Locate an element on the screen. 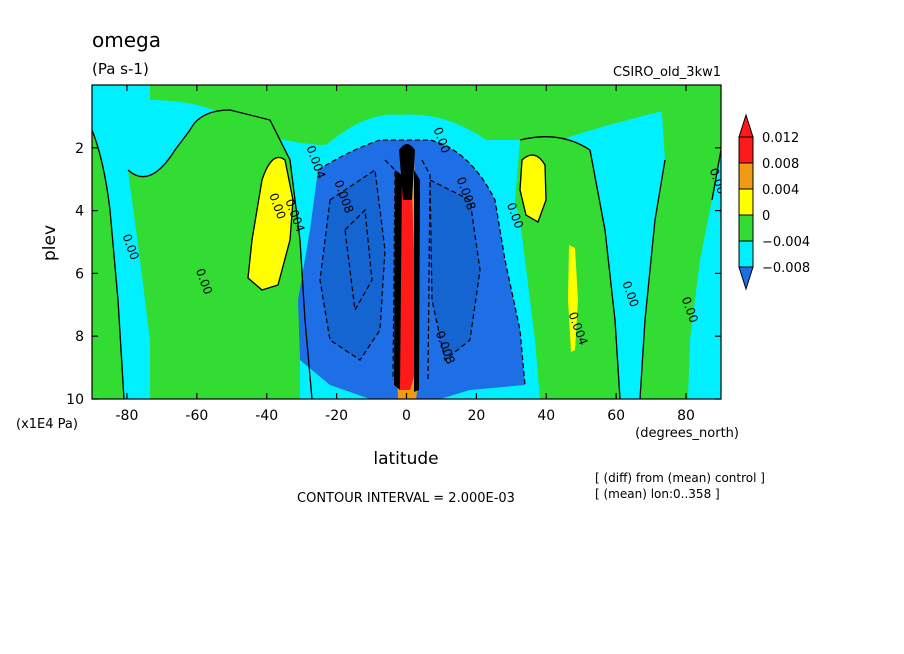 The height and width of the screenshot is (654, 904). yellow-north-thin is located at coordinates (573, 298).